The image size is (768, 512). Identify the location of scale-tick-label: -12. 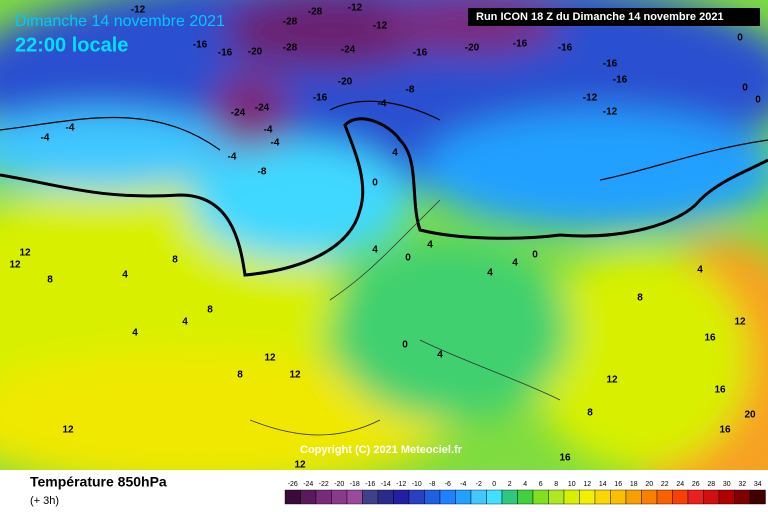
(401, 484).